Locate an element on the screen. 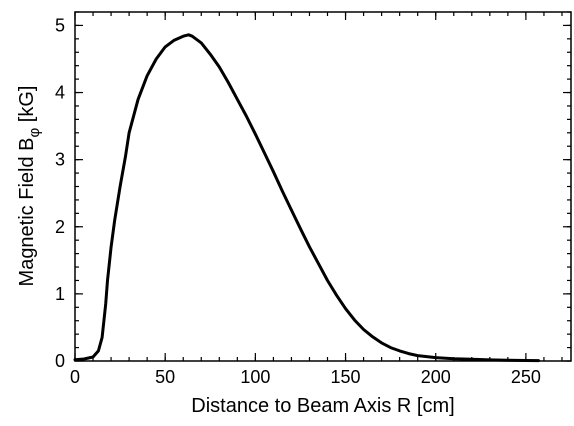  y-axis-title-main: Magnetic Field B is located at coordinates (27, 212).